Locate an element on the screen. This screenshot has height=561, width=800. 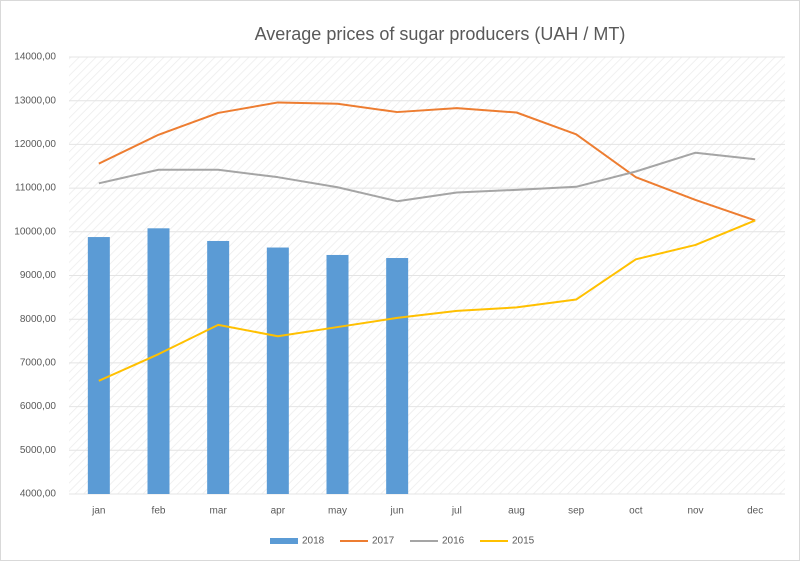
legend-label: 2017 is located at coordinates (383, 541).